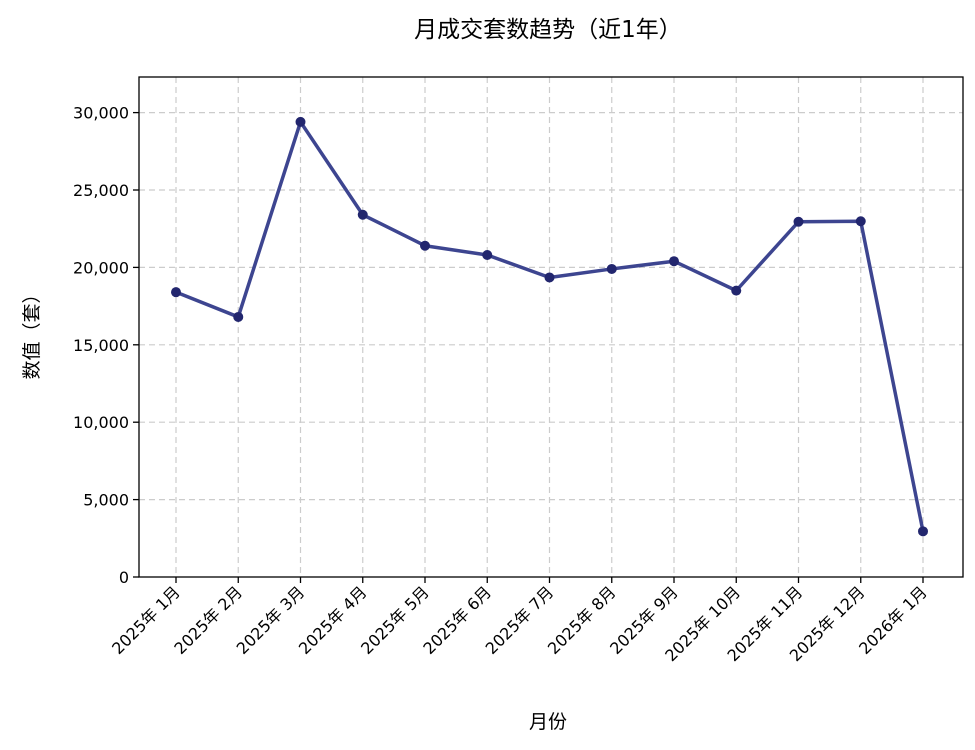 The image size is (975, 750). I want to click on x-tick-label: 2026年 1月, so click(893, 620).